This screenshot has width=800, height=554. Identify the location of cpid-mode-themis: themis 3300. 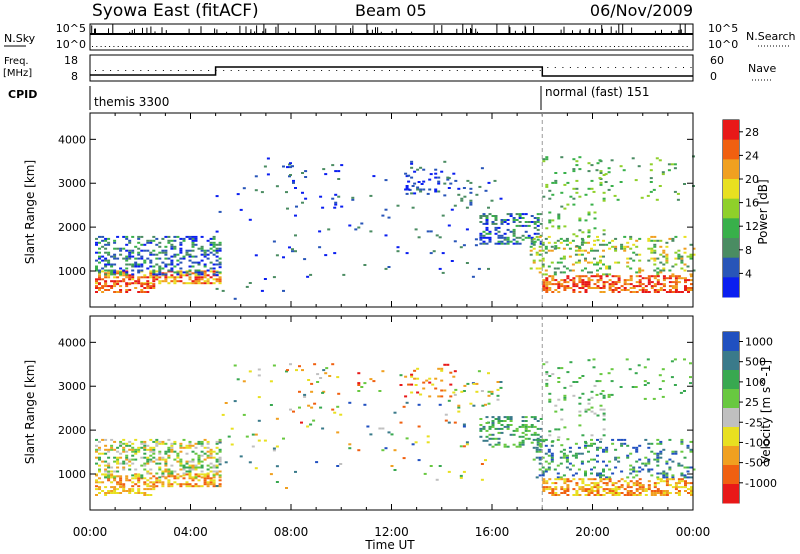
(131, 102).